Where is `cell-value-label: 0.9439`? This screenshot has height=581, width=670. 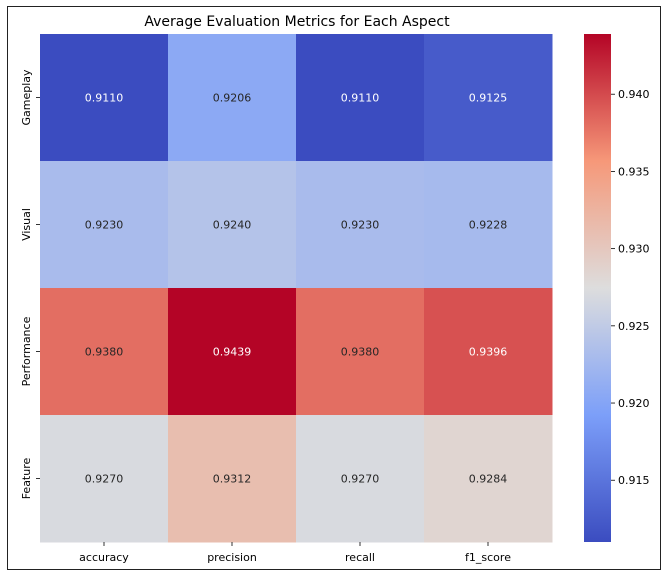 cell-value-label: 0.9439 is located at coordinates (232, 352).